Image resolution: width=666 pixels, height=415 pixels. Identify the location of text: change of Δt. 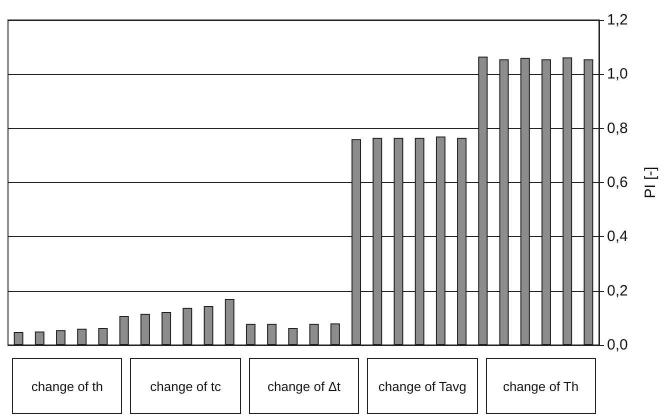
(304, 386).